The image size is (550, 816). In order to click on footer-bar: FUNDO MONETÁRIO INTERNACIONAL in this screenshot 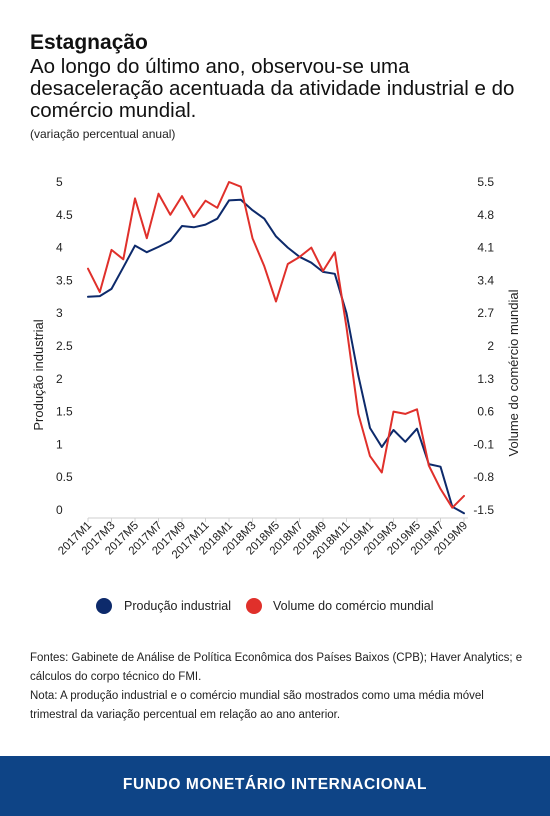, I will do `click(275, 786)`.